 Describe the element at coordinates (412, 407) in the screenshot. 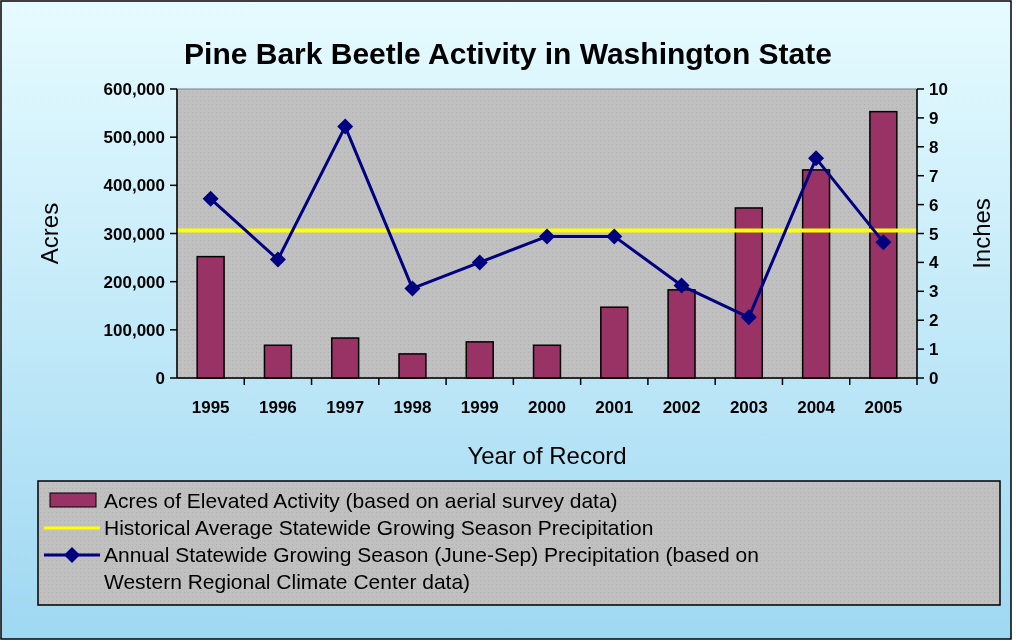

I see `x-tick-label: 1998` at that location.